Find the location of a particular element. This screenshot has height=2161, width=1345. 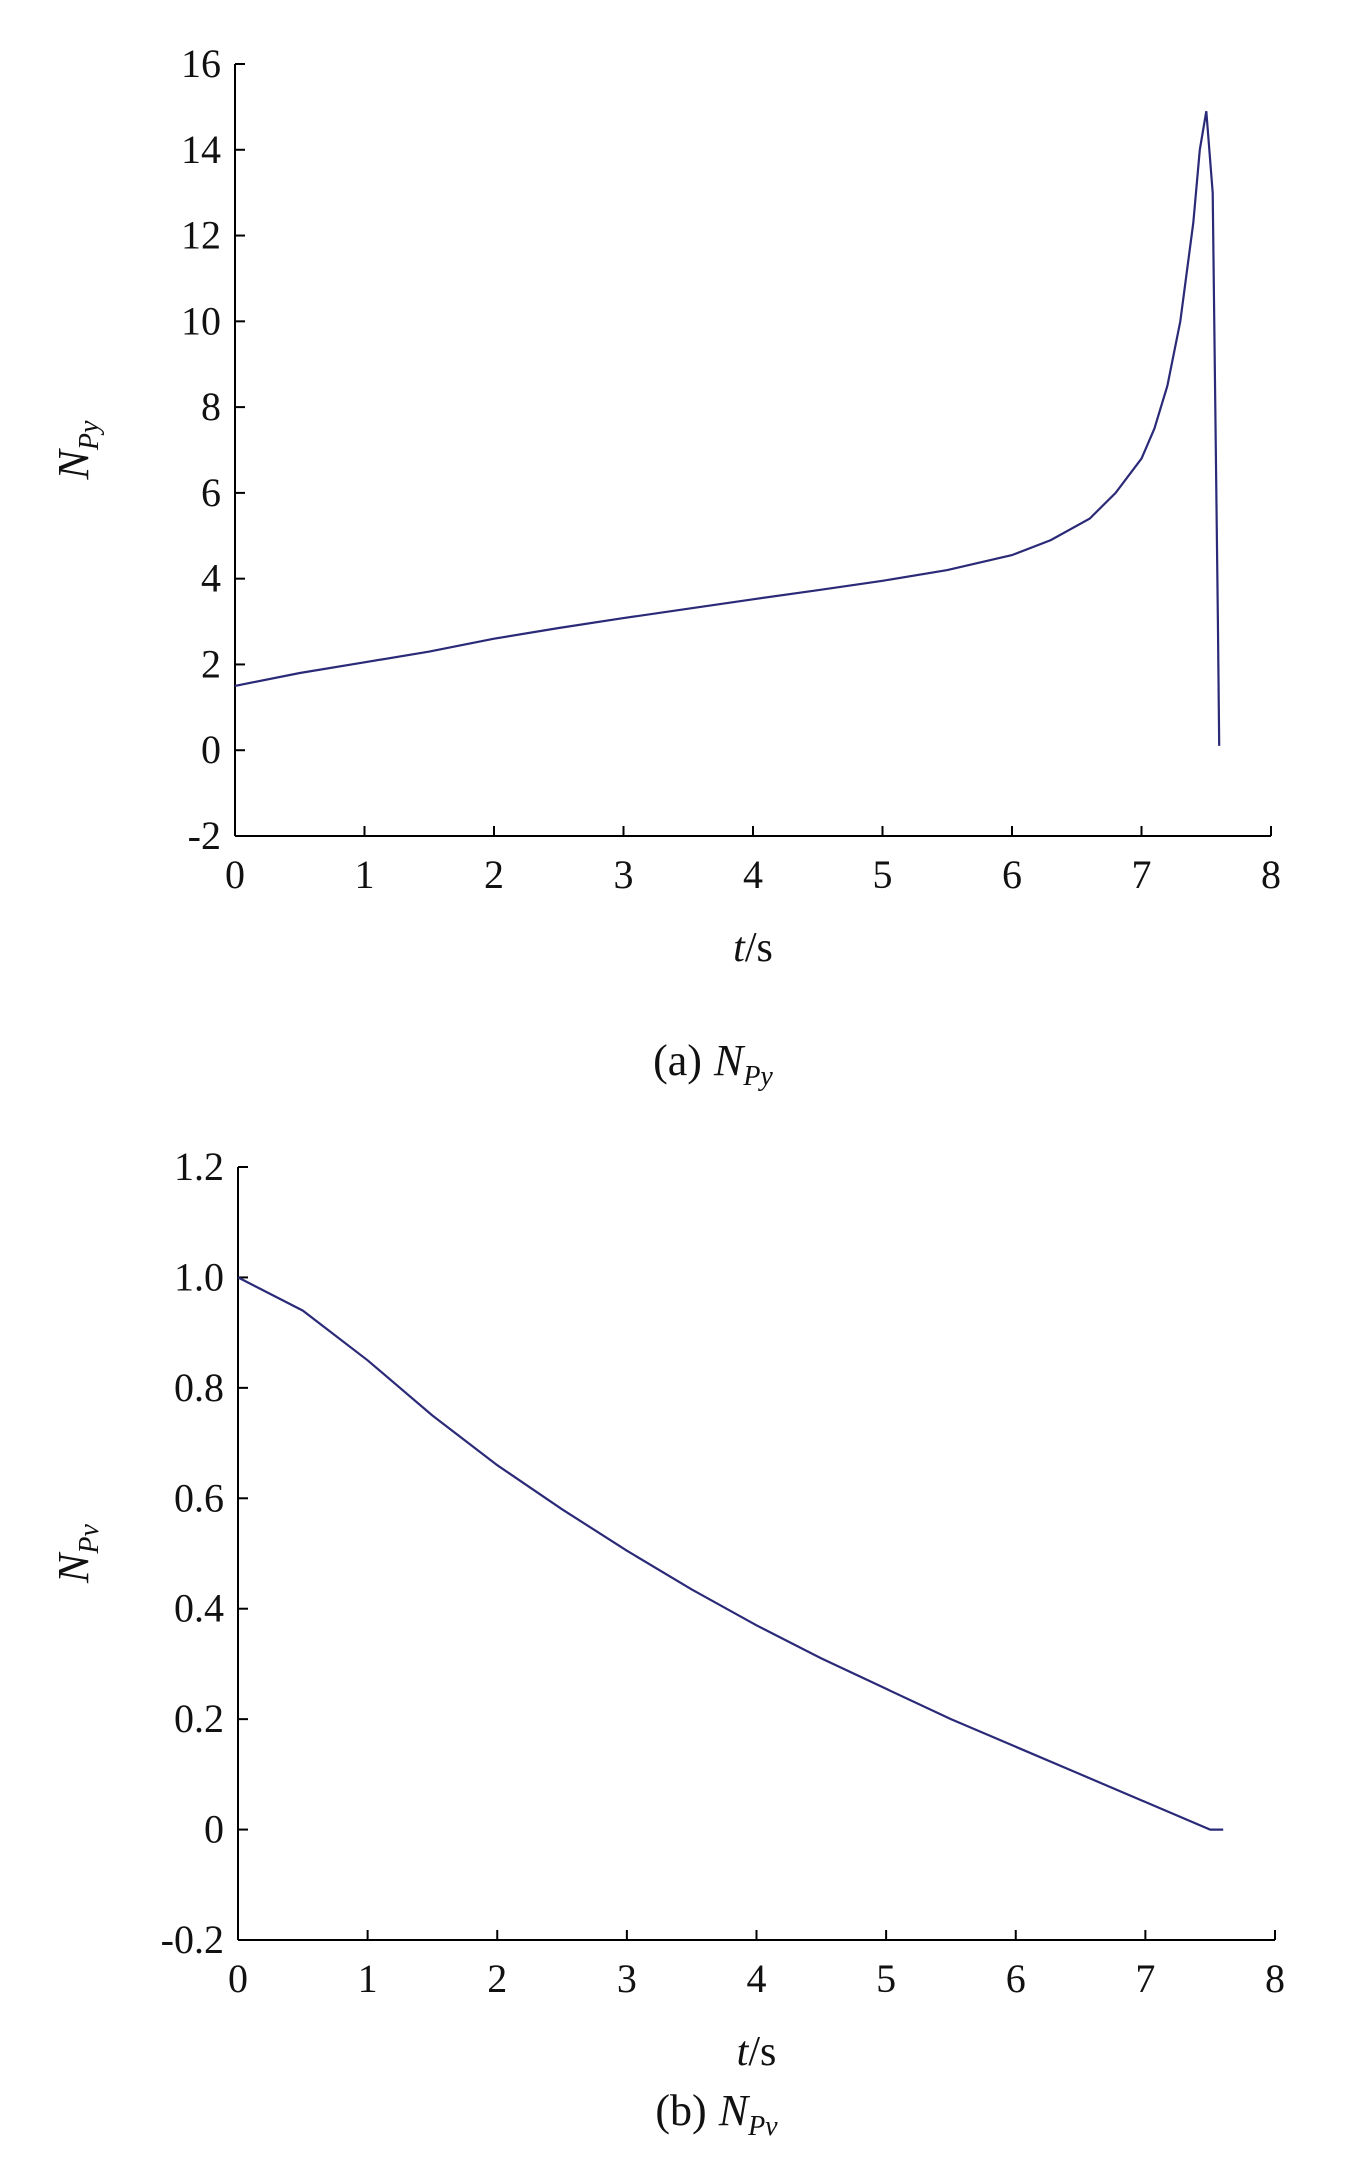

y-axis-label: NPy is located at coordinates (77, 450).